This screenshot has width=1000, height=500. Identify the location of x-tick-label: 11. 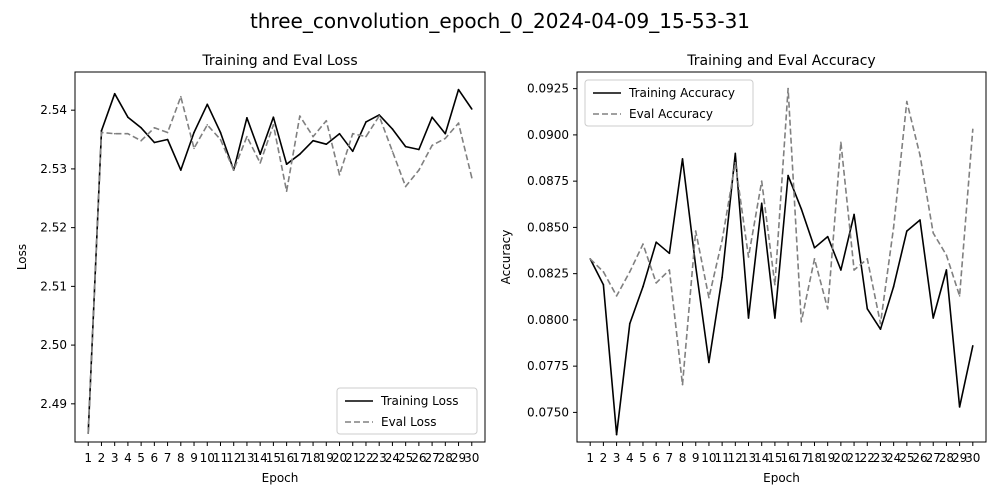
(721, 458).